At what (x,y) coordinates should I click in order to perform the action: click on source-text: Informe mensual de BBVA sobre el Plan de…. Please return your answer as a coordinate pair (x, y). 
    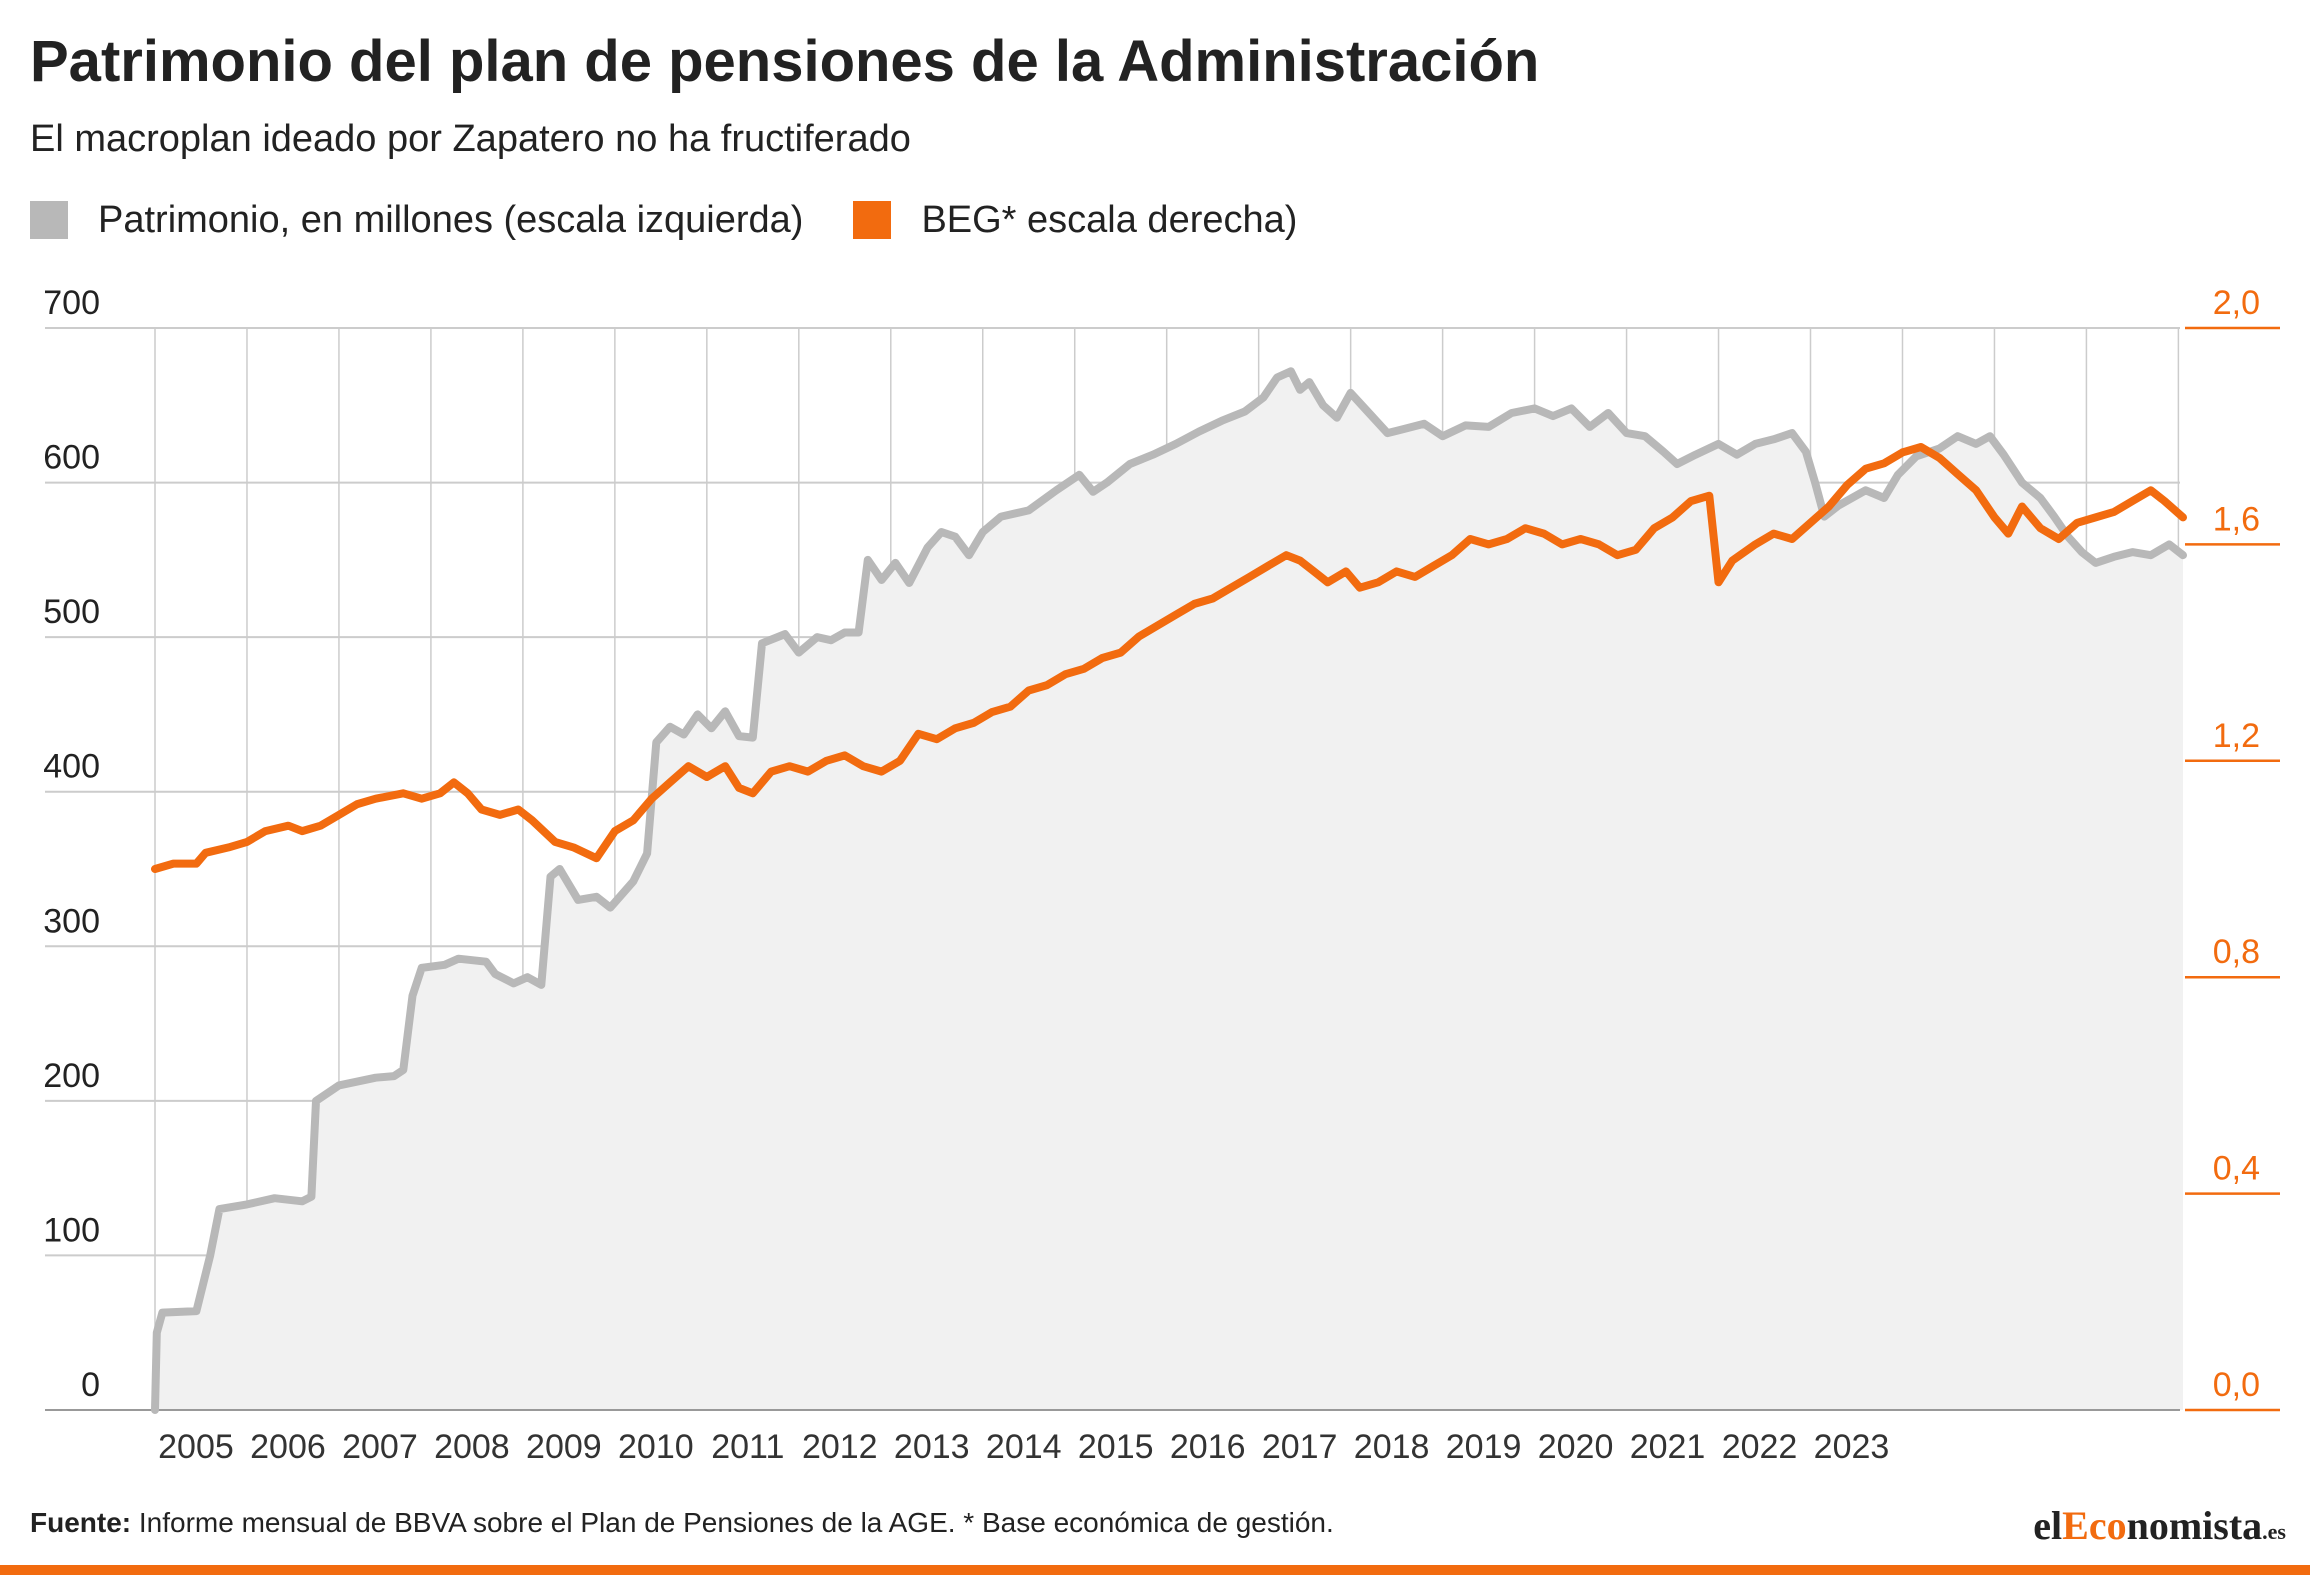
    Looking at the image, I should click on (732, 1522).